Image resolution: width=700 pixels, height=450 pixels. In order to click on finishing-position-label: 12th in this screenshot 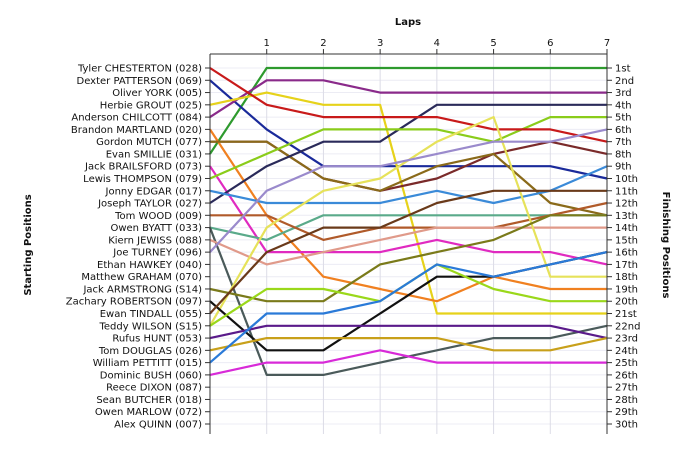, I will do `click(626, 204)`.